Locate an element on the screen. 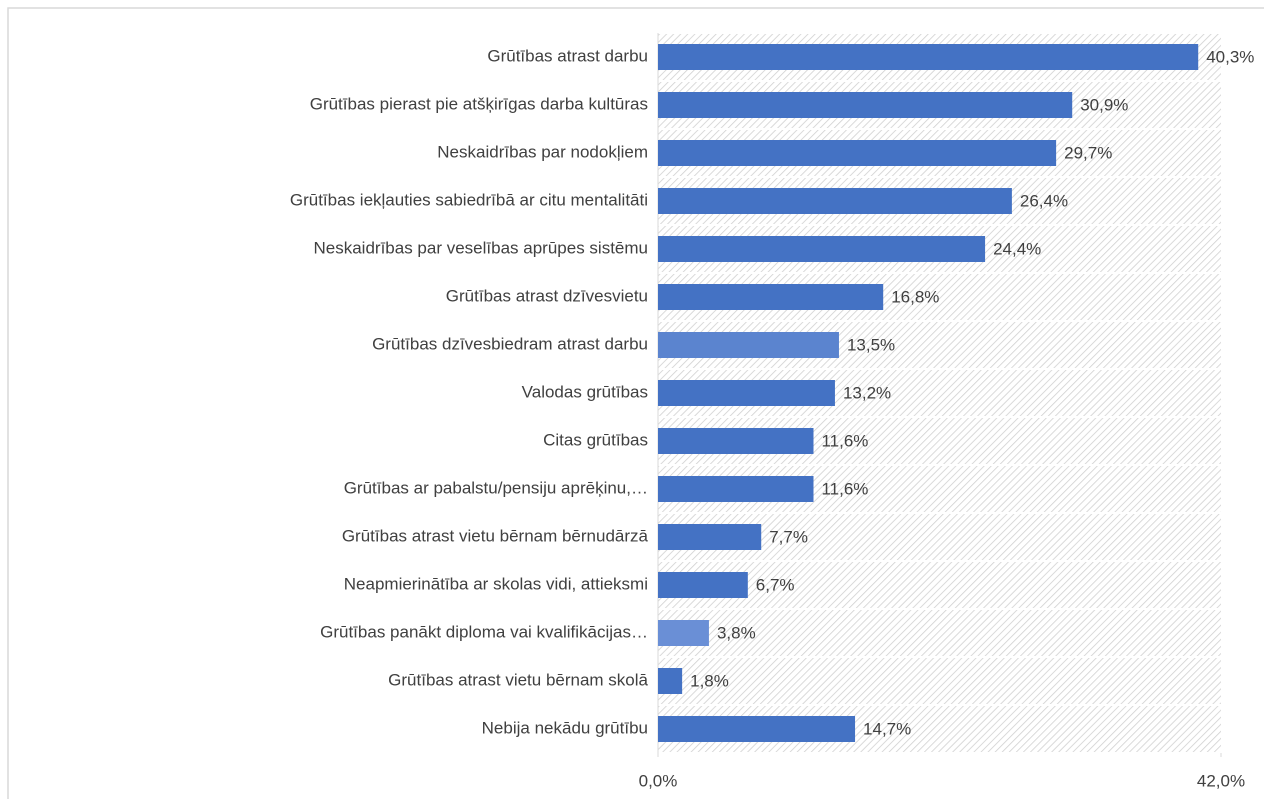  value-label: 14,7% is located at coordinates (887, 728).